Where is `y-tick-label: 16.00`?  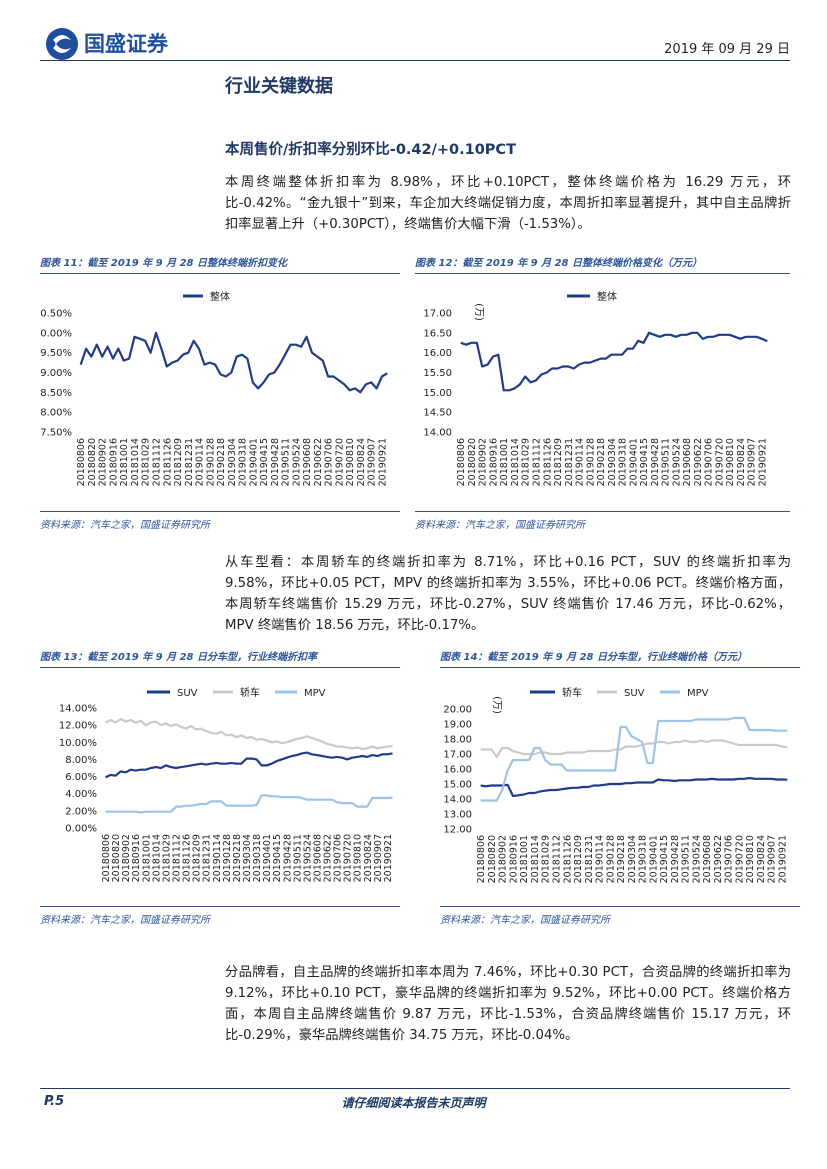
y-tick-label: 16.00 is located at coordinates (437, 353).